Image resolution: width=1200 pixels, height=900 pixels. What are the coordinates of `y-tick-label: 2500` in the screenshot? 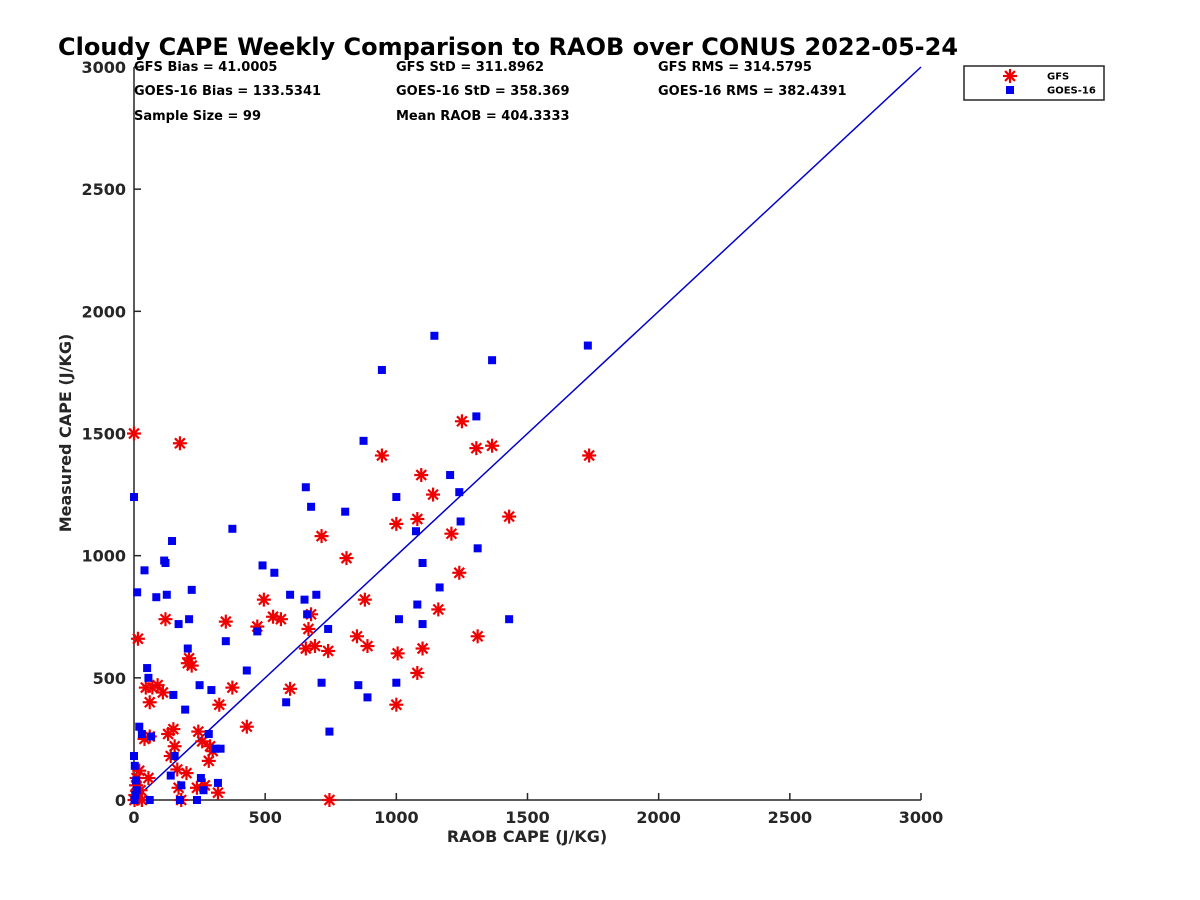 It's located at (103, 189).